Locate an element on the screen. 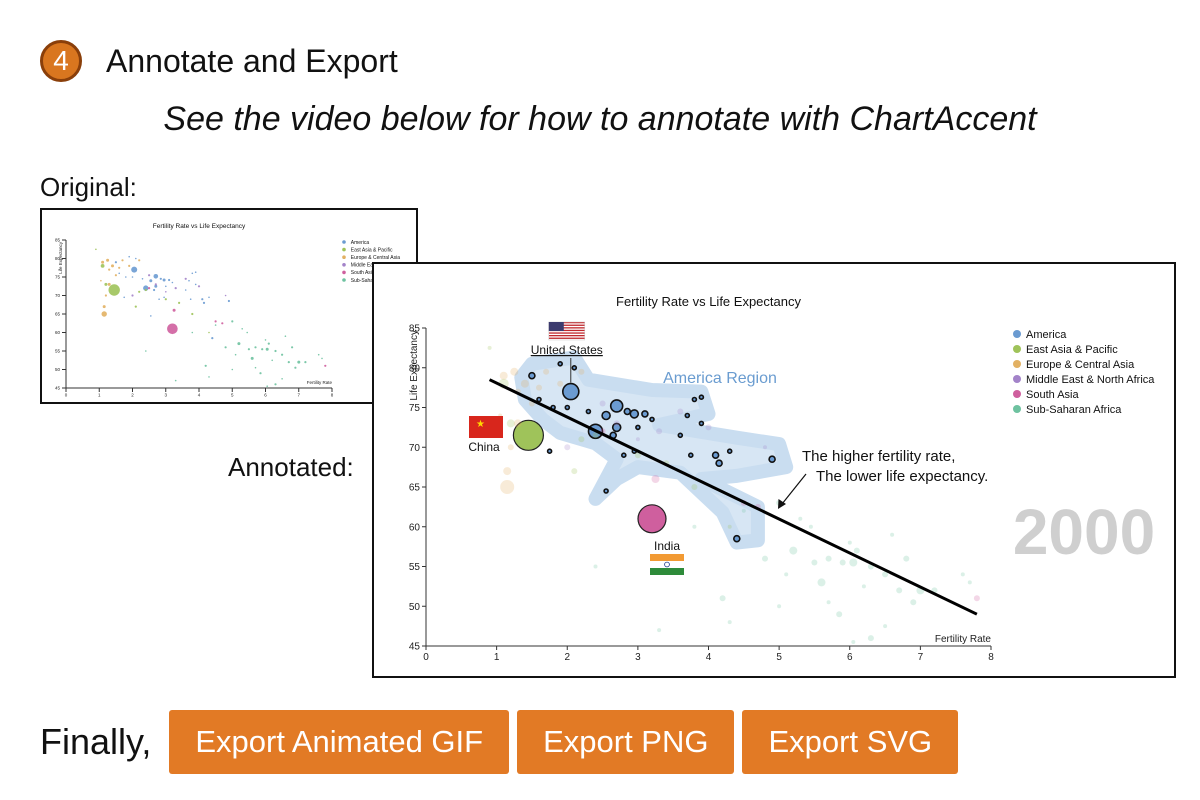 Image resolution: width=1200 pixels, height=800 pixels. annotated-label: Annotated: is located at coordinates (291, 467).